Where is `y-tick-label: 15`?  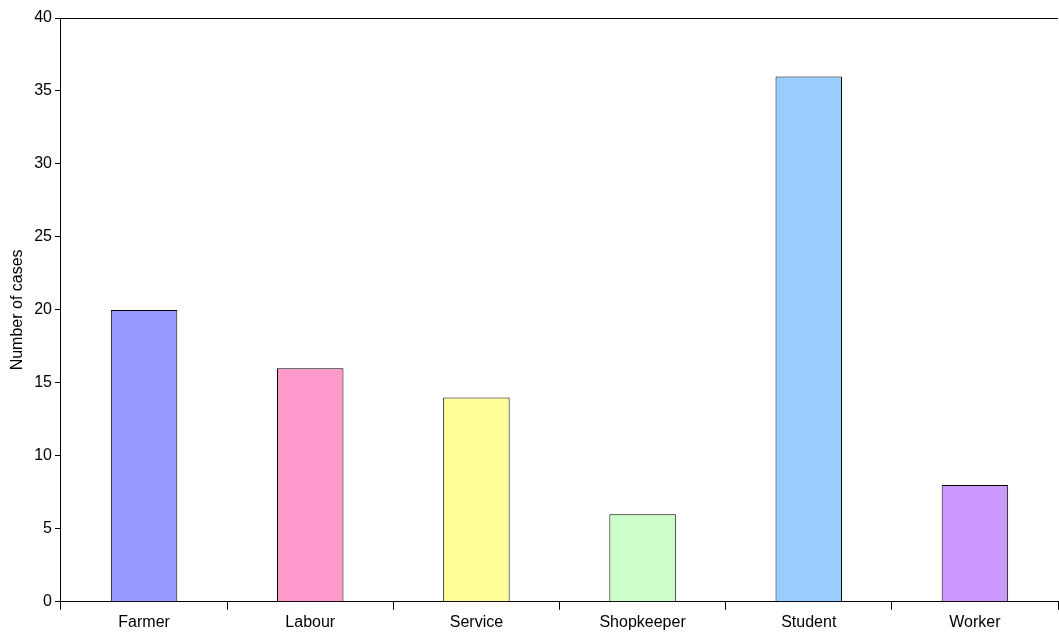 y-tick-label: 15 is located at coordinates (43, 382).